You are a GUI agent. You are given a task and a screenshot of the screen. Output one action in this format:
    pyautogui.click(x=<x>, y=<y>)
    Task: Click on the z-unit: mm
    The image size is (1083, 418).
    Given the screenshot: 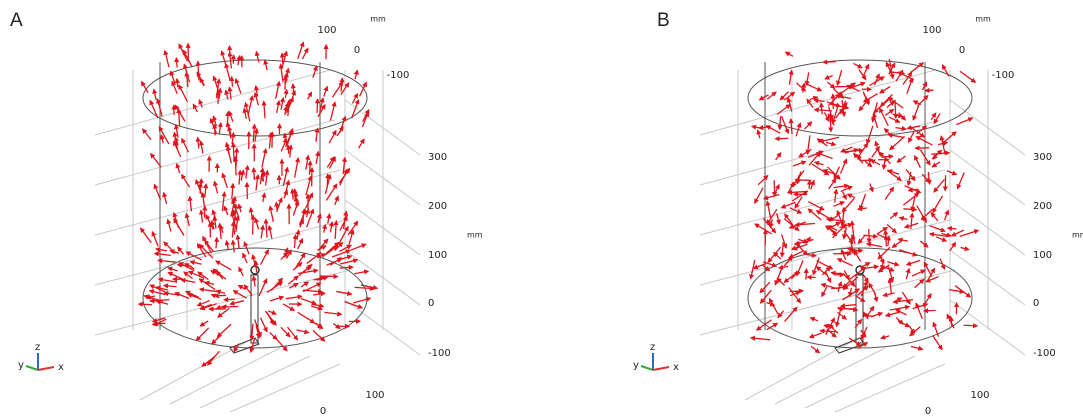 What is the action you would take?
    pyautogui.click(x=475, y=235)
    